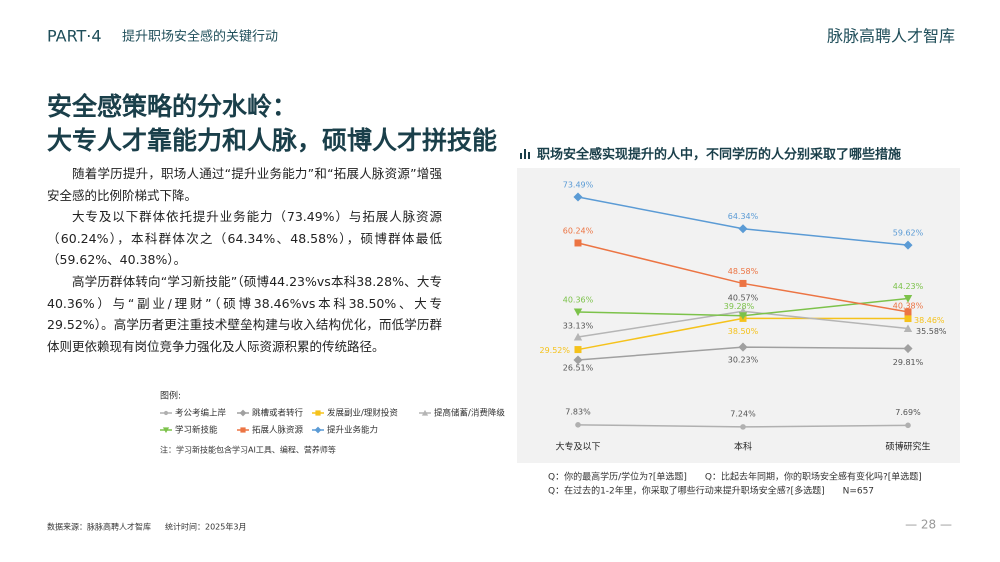 Image resolution: width=1000 pixels, height=562 pixels. Describe the element at coordinates (170, 396) in the screenshot. I see `legend-title: 图例:` at that location.